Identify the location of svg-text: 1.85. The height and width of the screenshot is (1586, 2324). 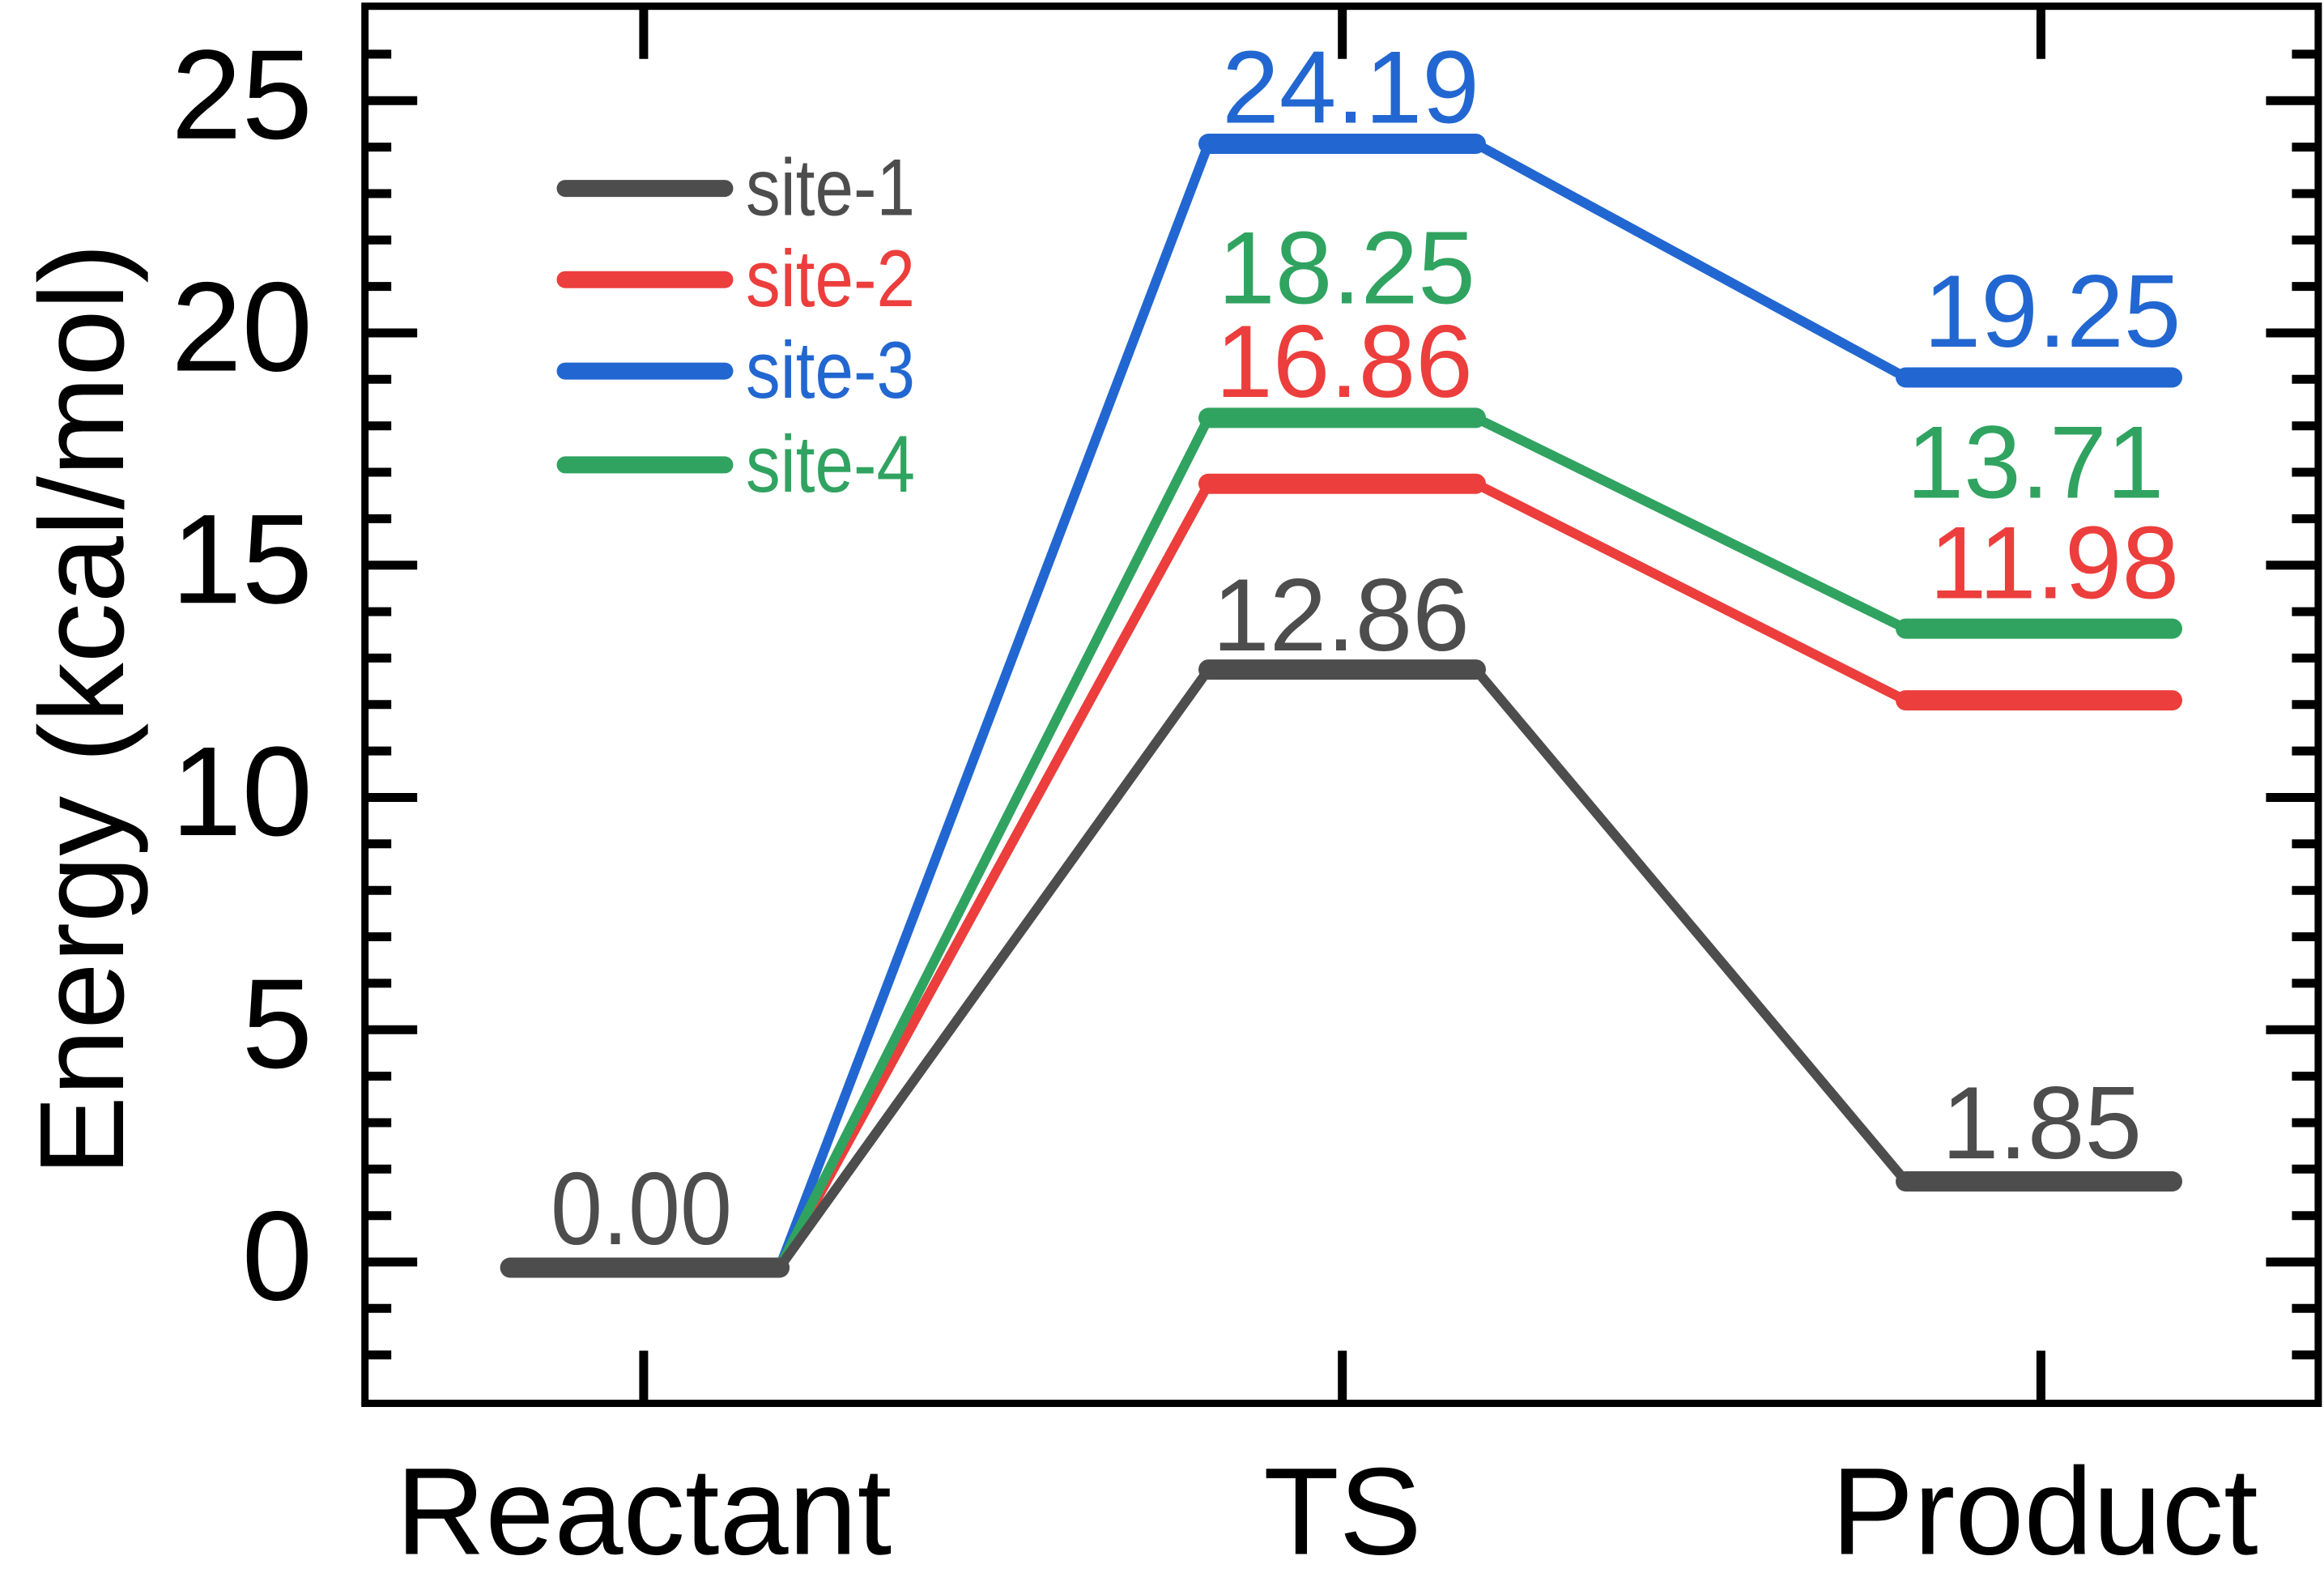
(2042, 1122).